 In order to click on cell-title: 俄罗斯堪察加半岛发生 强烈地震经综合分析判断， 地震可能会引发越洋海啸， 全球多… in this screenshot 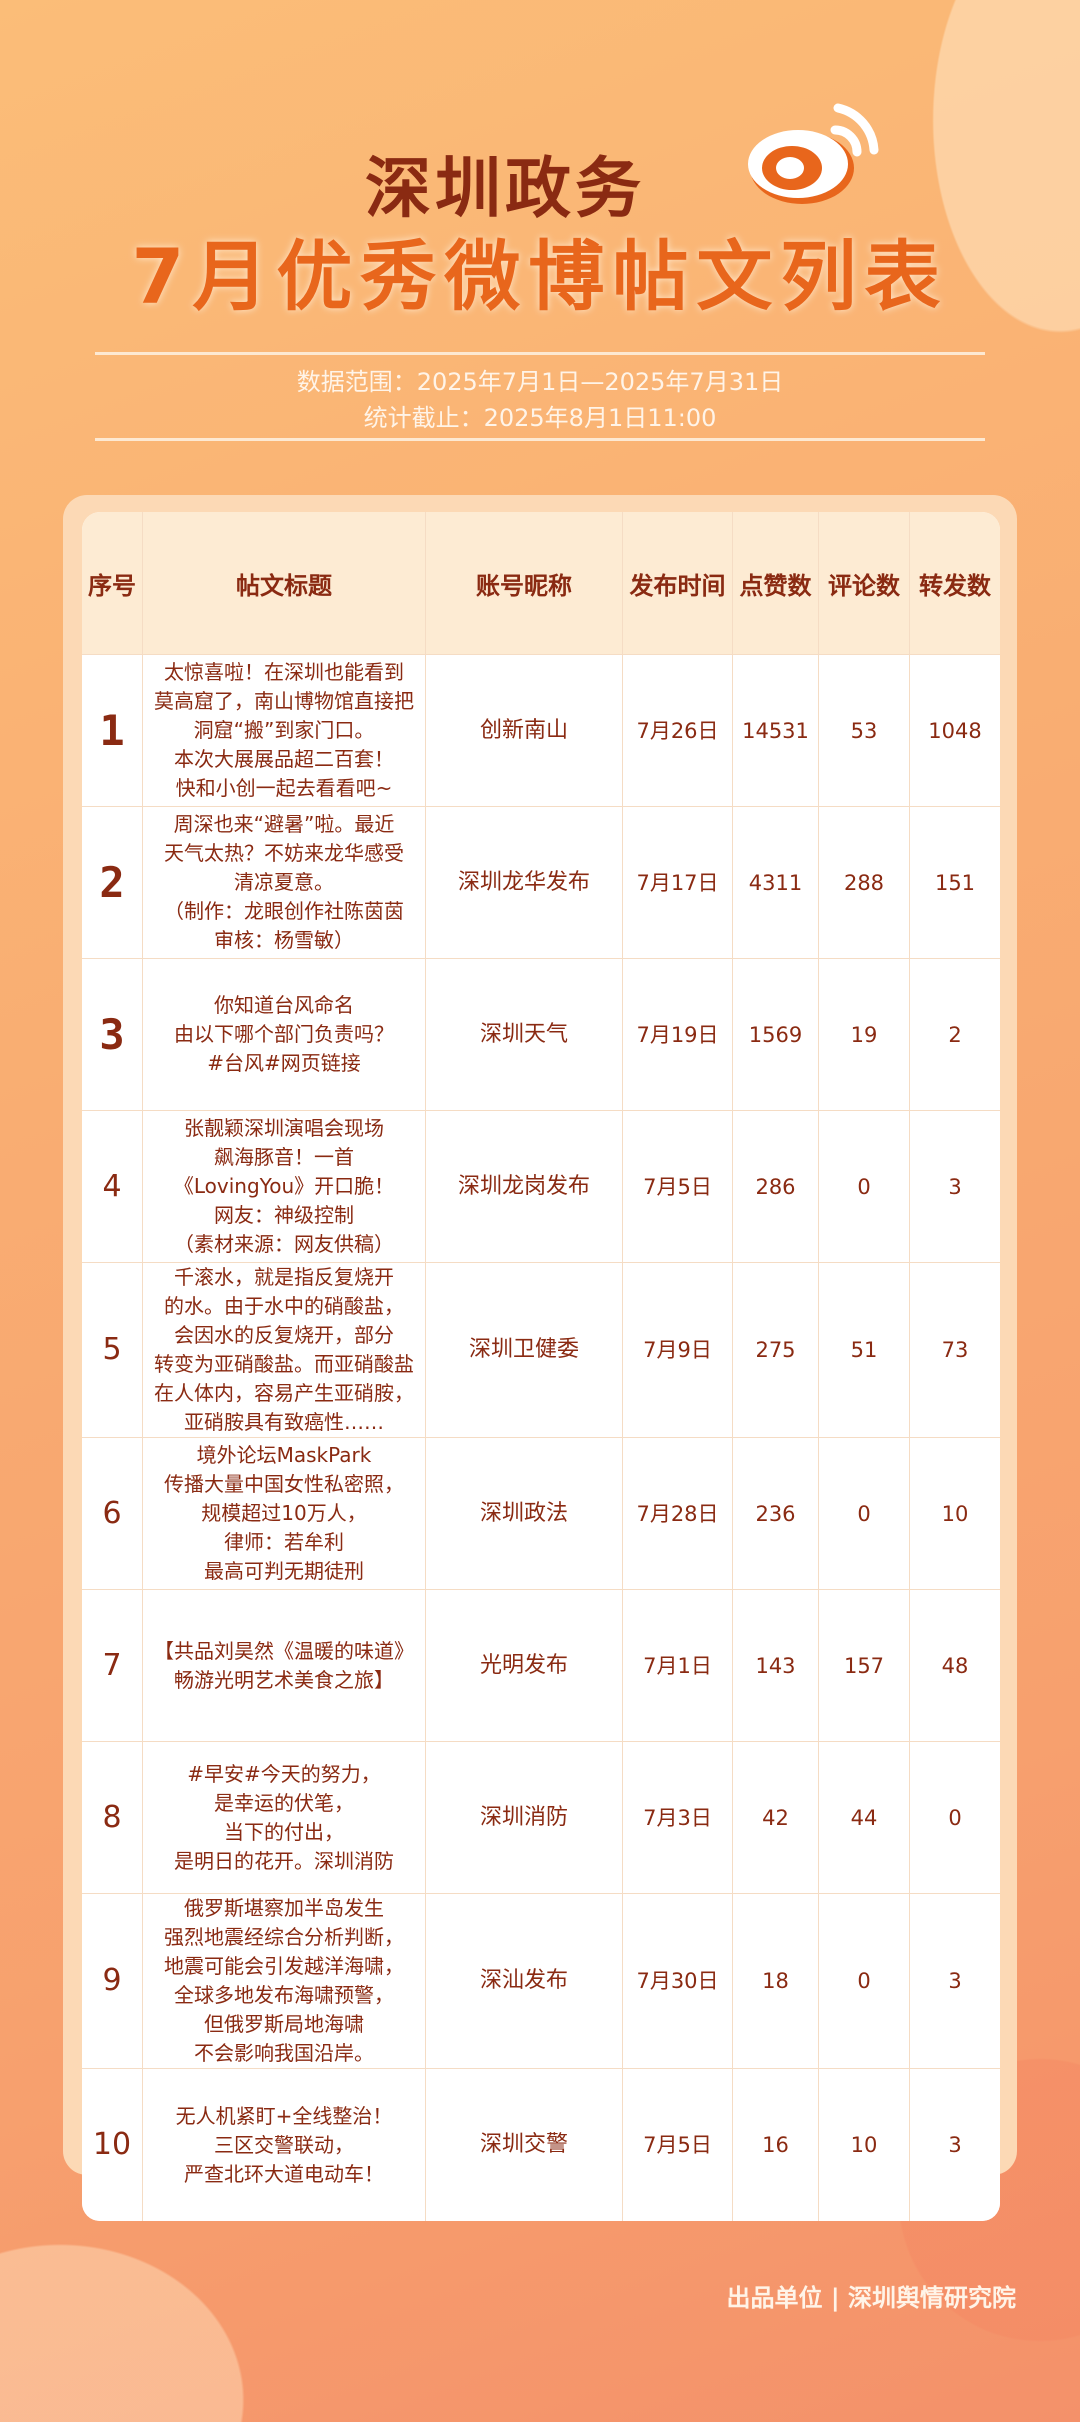, I will do `click(284, 1981)`.